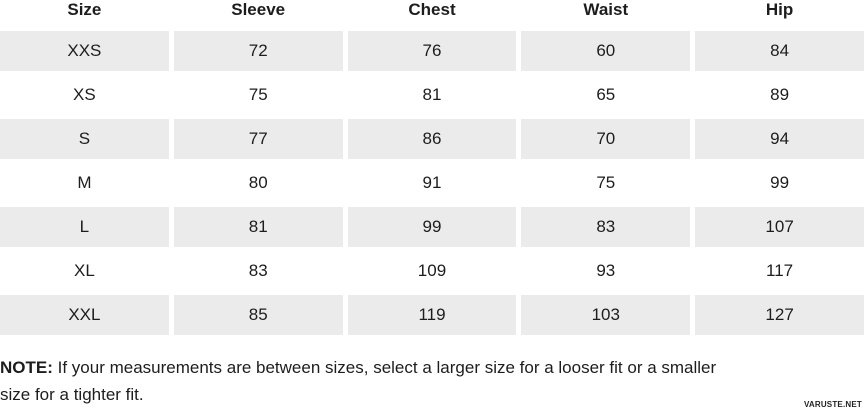 This screenshot has width=864, height=411. What do you see at coordinates (779, 315) in the screenshot?
I see `value-cell: 127` at bounding box center [779, 315].